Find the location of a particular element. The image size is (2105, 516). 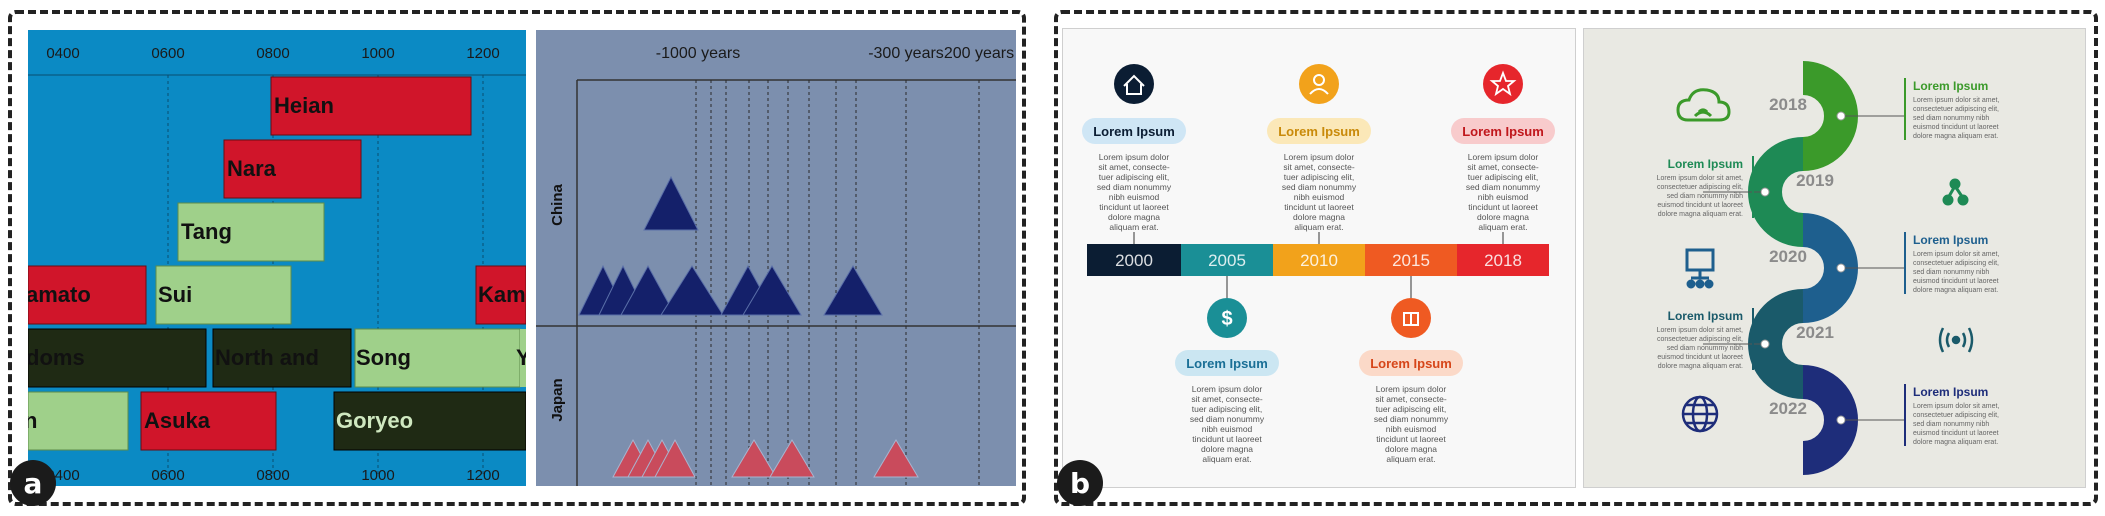

globe-icon is located at coordinates (1700, 414).